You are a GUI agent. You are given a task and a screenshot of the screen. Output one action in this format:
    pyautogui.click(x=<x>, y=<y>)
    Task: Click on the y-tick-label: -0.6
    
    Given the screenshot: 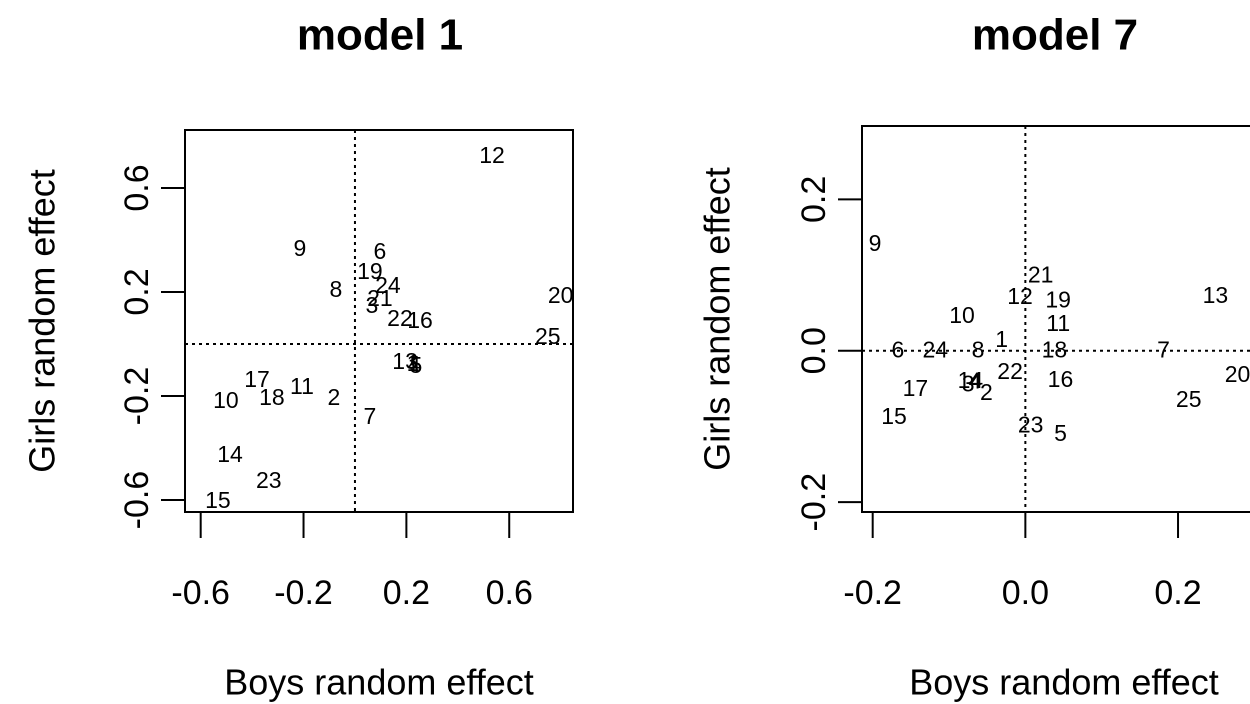 What is the action you would take?
    pyautogui.click(x=137, y=500)
    